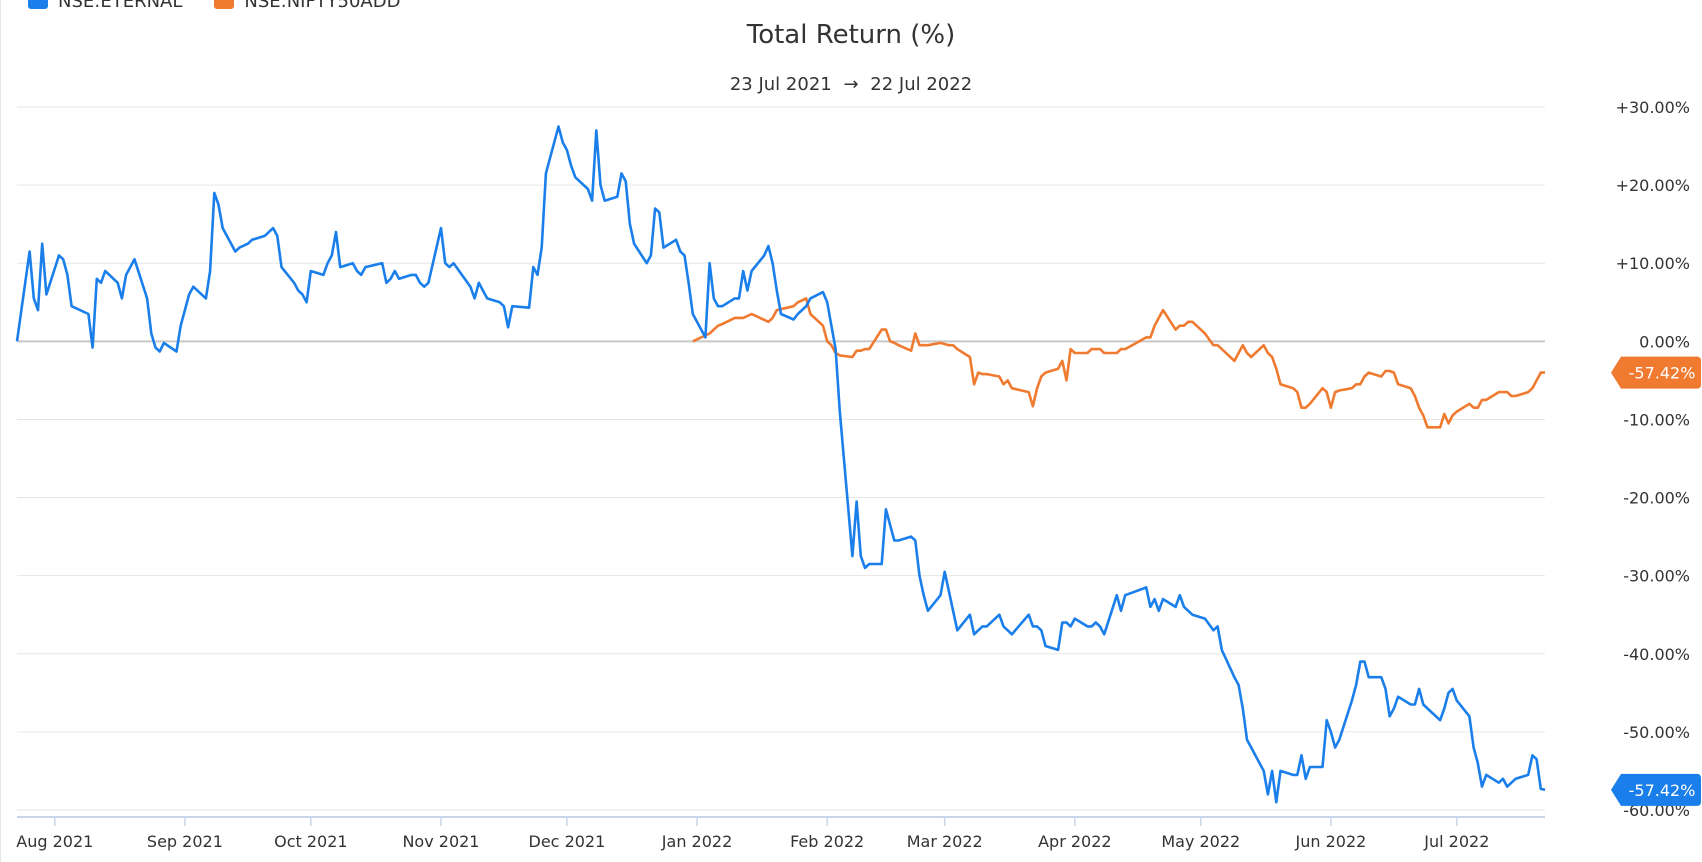  What do you see at coordinates (1118, 363) in the screenshot?
I see `series-line` at bounding box center [1118, 363].